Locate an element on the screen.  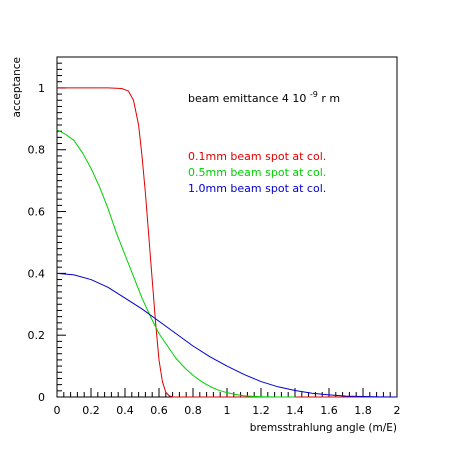
x-tick-label: 0 is located at coordinates (57, 410).